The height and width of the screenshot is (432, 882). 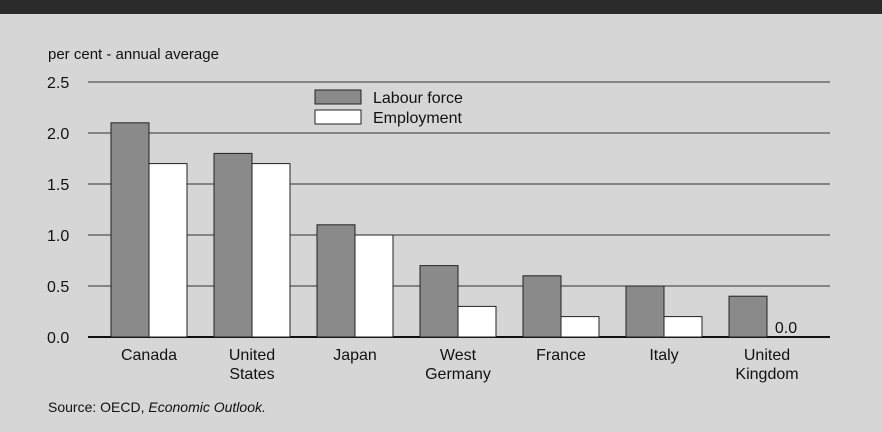 What do you see at coordinates (58, 134) in the screenshot?
I see `y-tick-label: 2.0` at bounding box center [58, 134].